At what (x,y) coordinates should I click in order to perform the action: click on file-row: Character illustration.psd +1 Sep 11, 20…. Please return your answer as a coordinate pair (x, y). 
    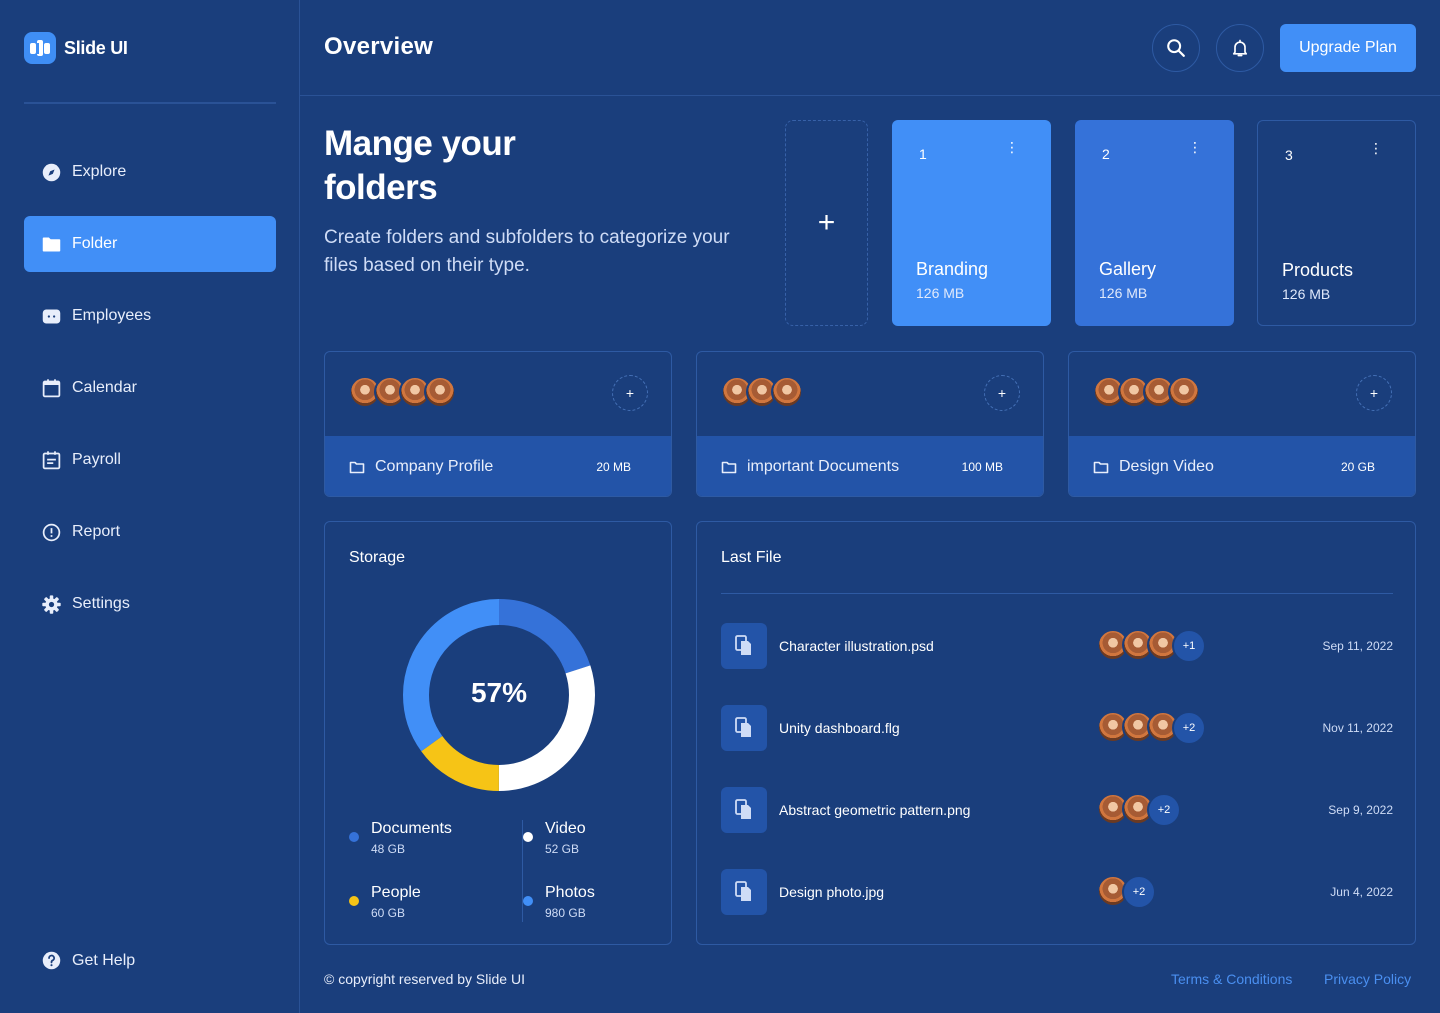
    Looking at the image, I should click on (1057, 646).